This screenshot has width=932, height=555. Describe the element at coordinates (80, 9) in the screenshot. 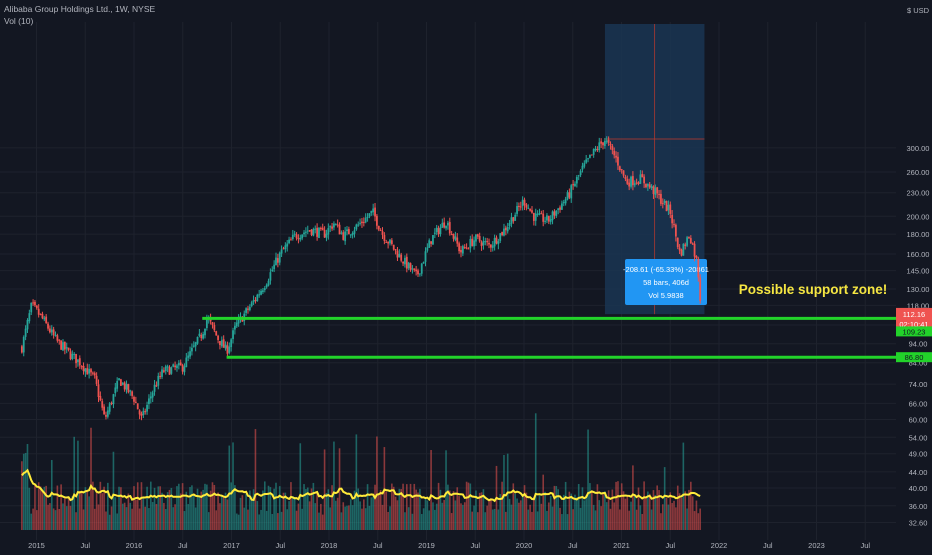

I see `symbol-title: Alibaba Group Holdings Ltd., 1W, NYSE` at that location.